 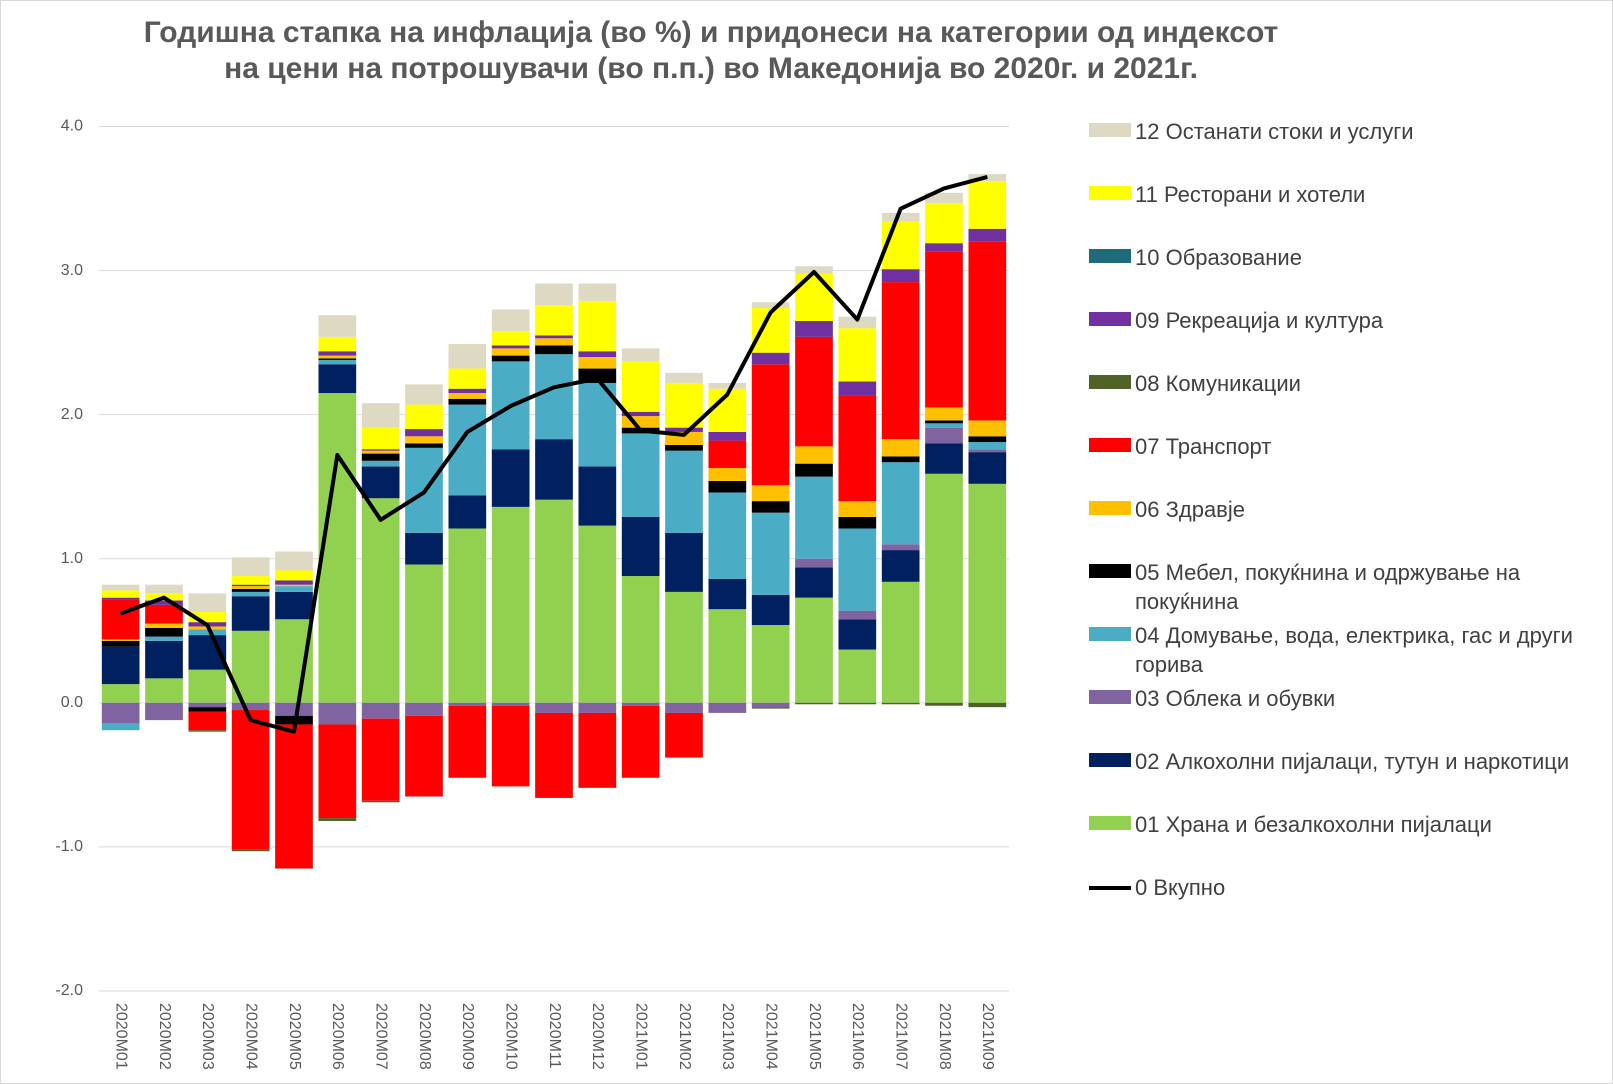 What do you see at coordinates (1313, 824) in the screenshot?
I see `legend-label: 01 Храна и безалкохолни пијалаци` at bounding box center [1313, 824].